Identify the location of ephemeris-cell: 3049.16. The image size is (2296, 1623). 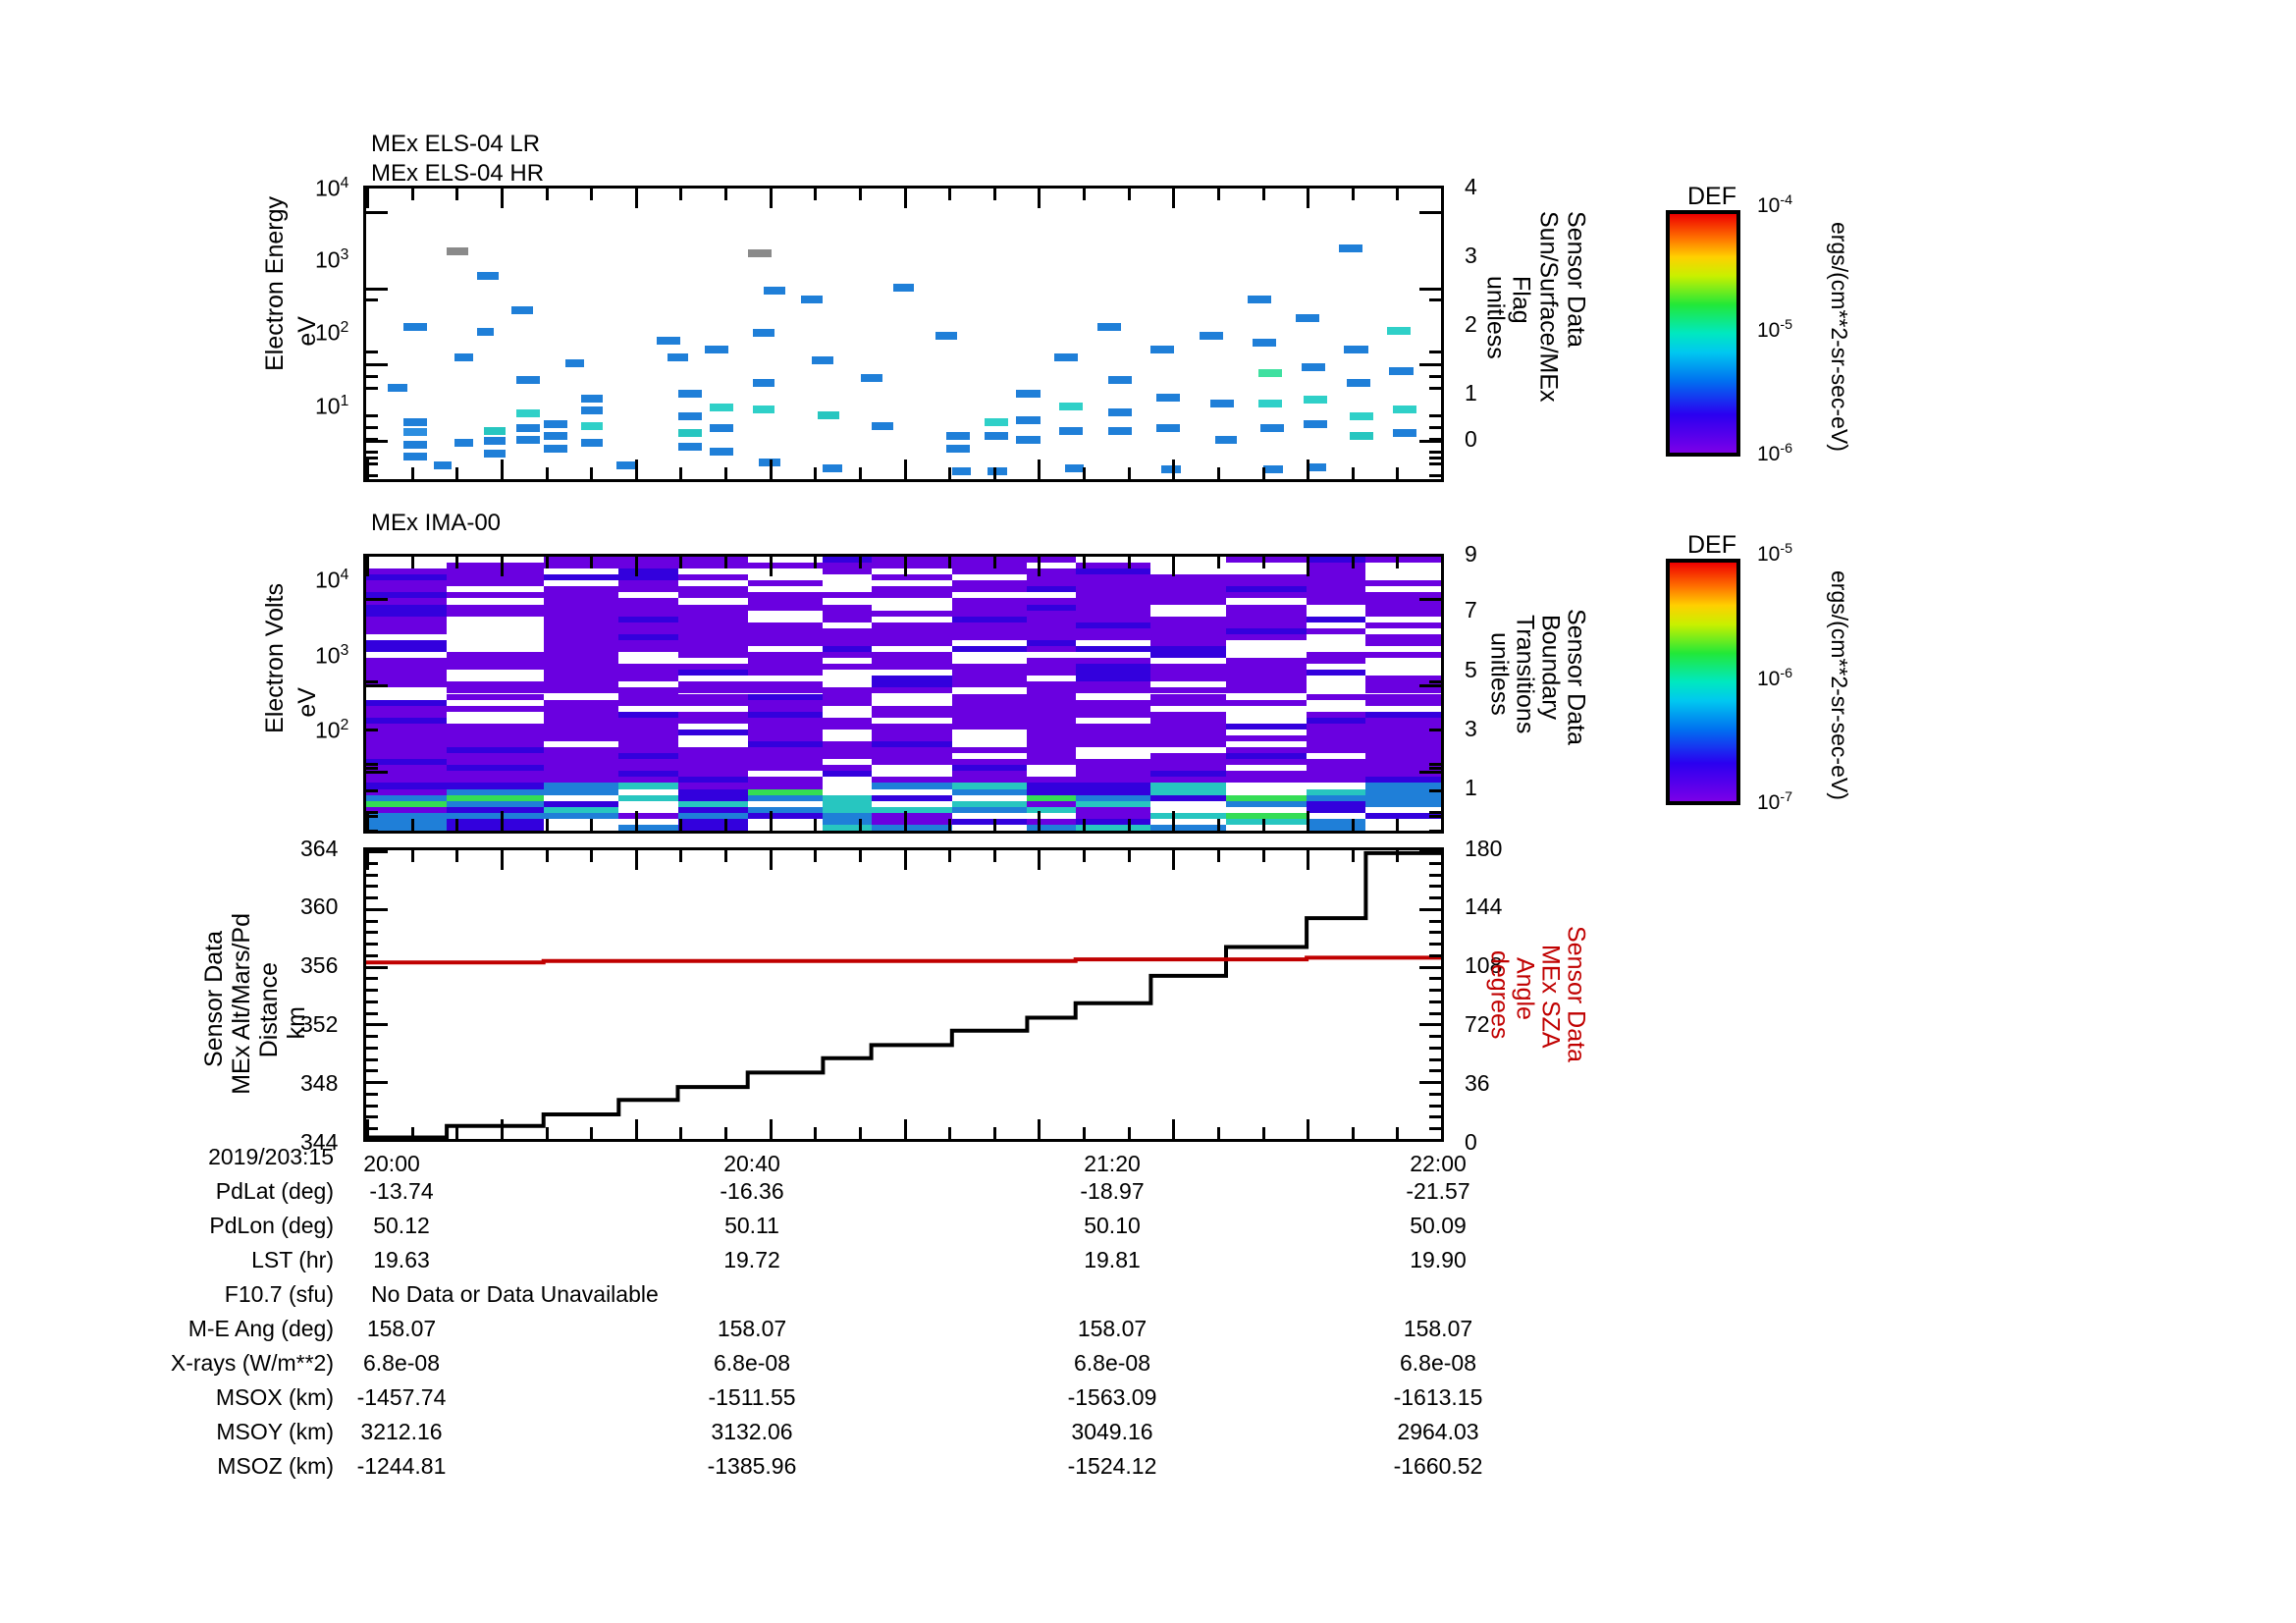
(1112, 1432).